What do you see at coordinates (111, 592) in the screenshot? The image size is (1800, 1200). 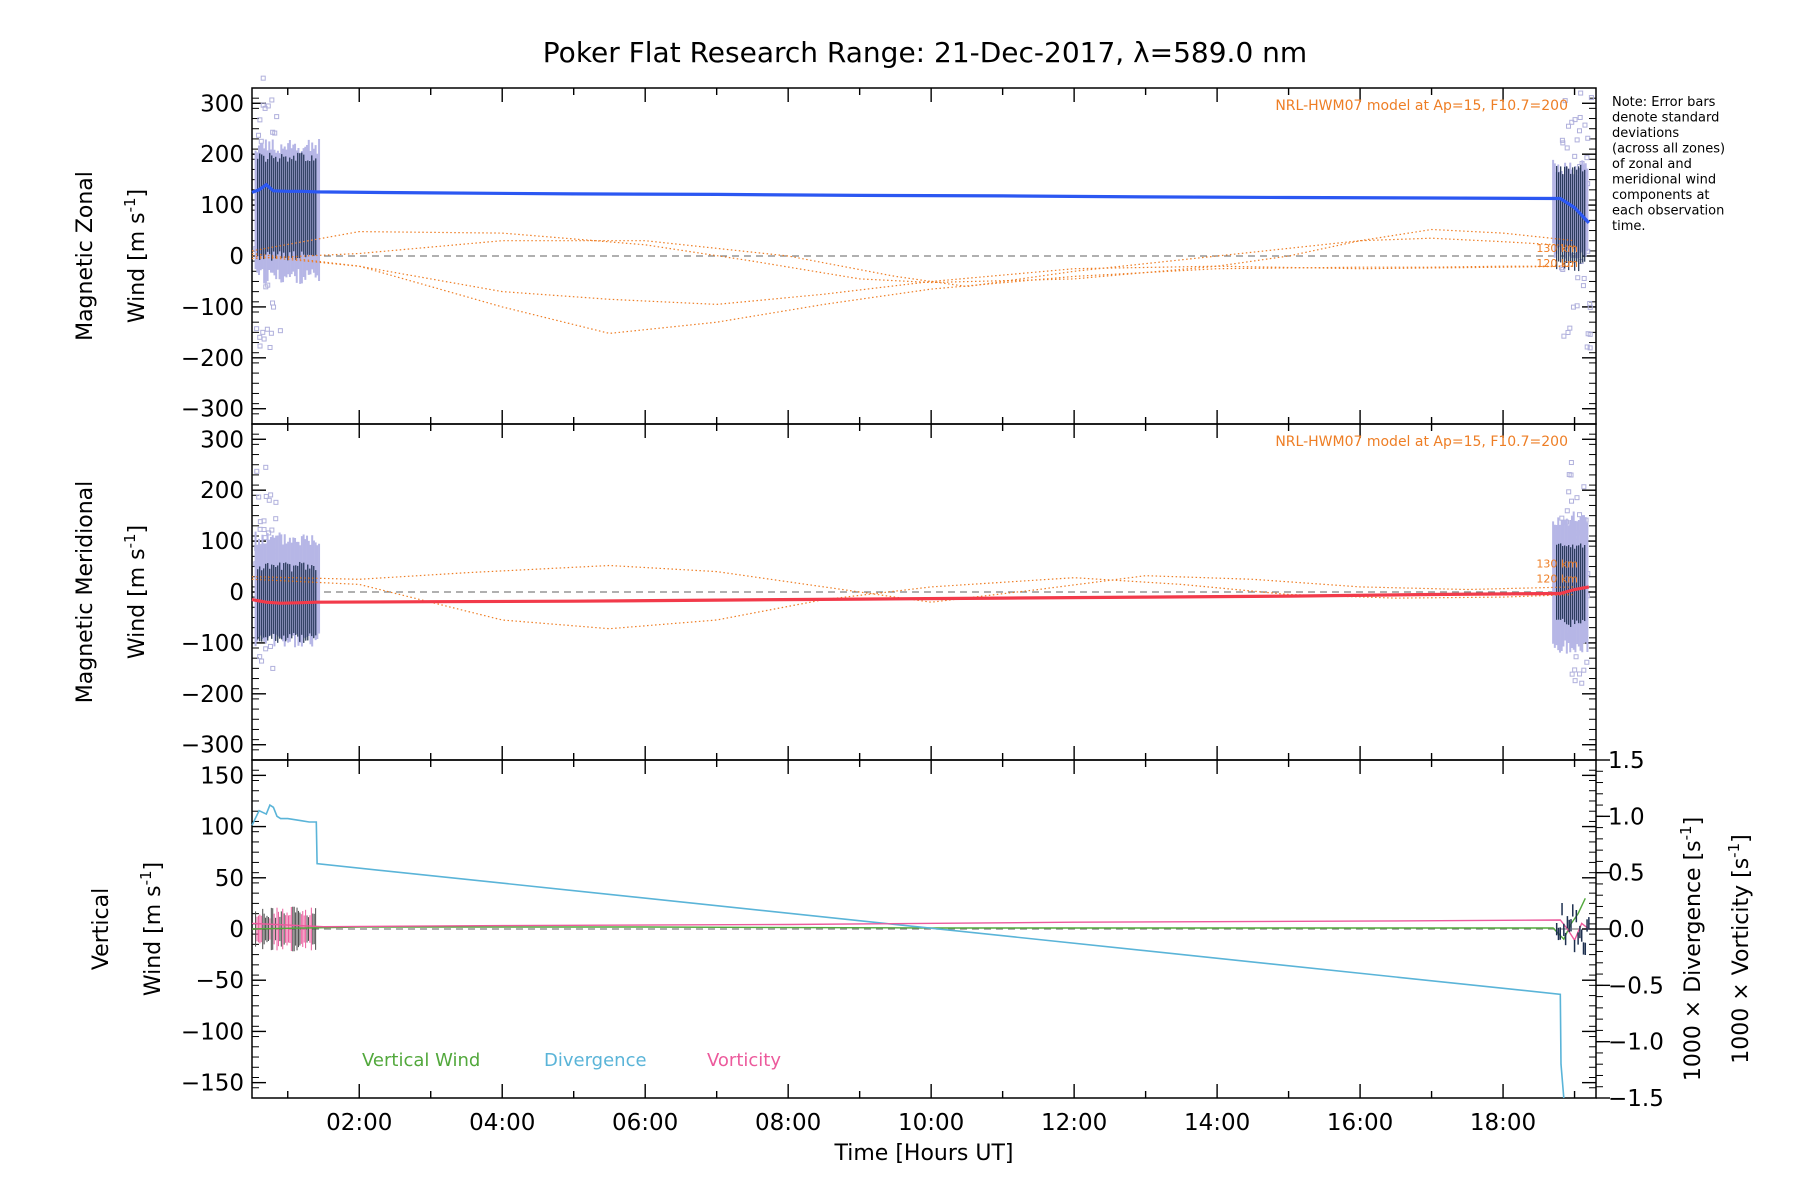 I see `y-axis-label: Magnetic Meridional Wind [m s-1]` at bounding box center [111, 592].